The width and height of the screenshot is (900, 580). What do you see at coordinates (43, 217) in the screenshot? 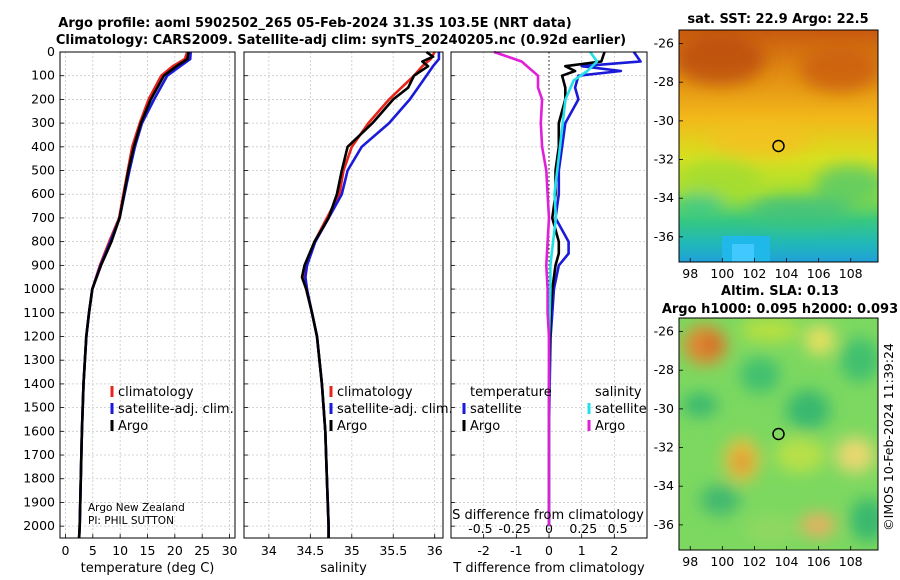
I see `y-tick-label: 700` at bounding box center [43, 217].